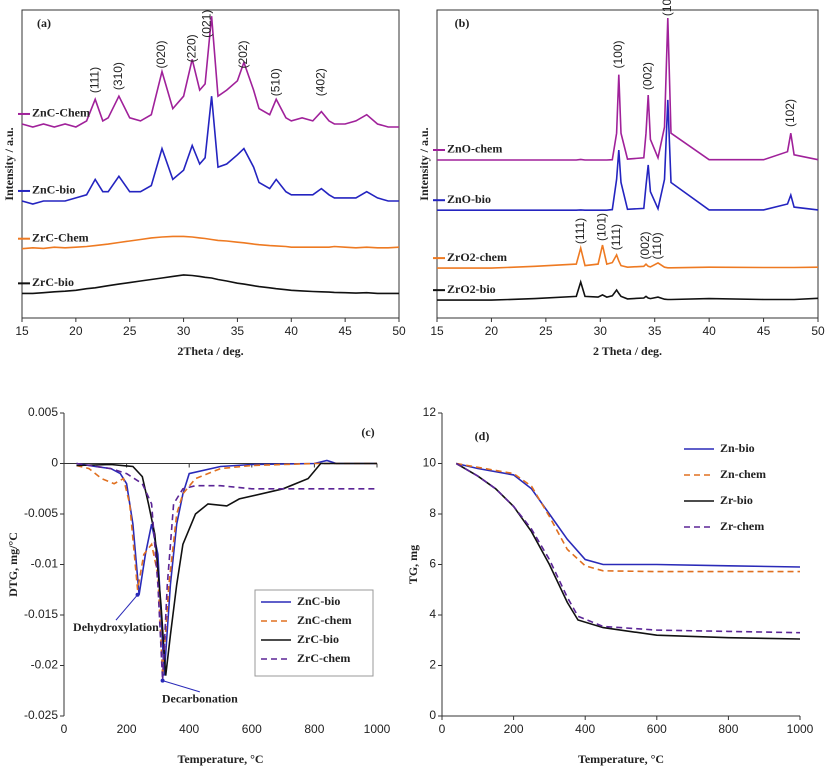 The image size is (827, 775). Describe the element at coordinates (413, 564) in the screenshot. I see `y-axis-label: TG, mg` at that location.